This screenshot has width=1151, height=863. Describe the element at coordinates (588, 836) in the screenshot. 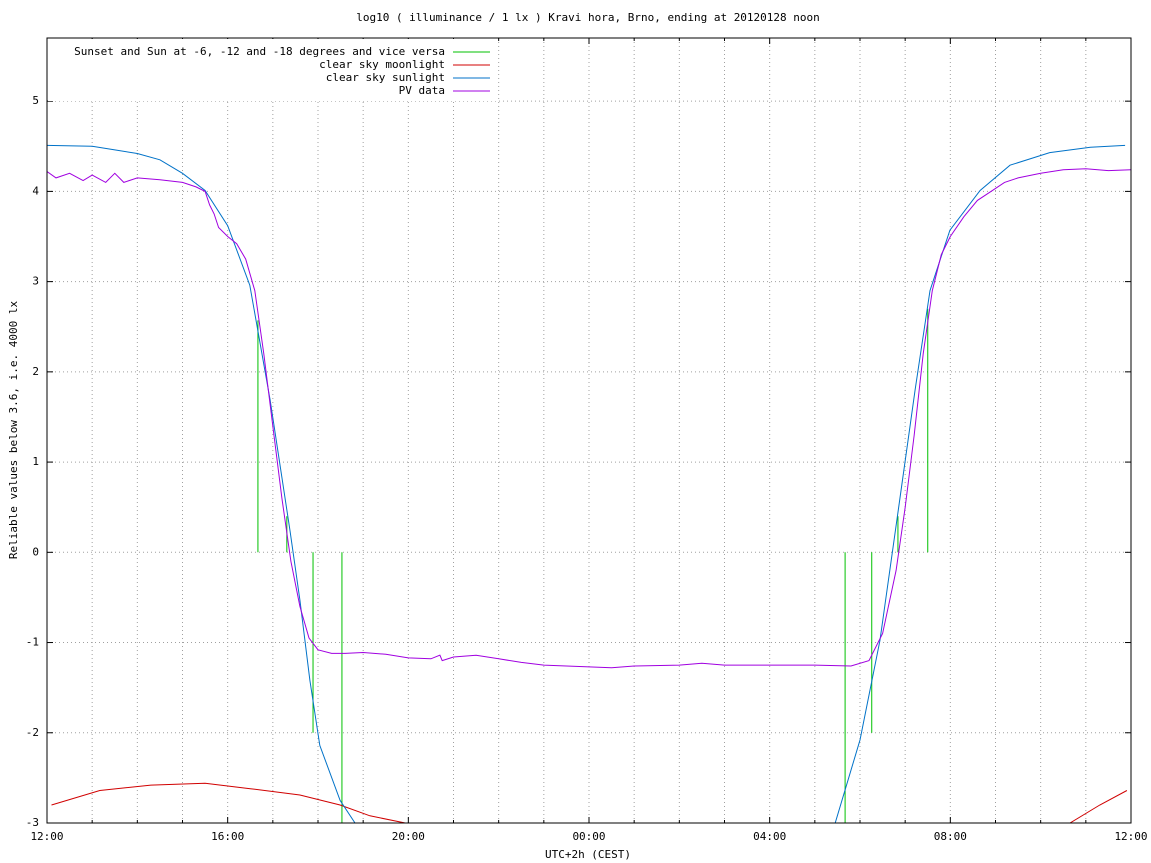

I see `x-tick-label: 00:00` at that location.